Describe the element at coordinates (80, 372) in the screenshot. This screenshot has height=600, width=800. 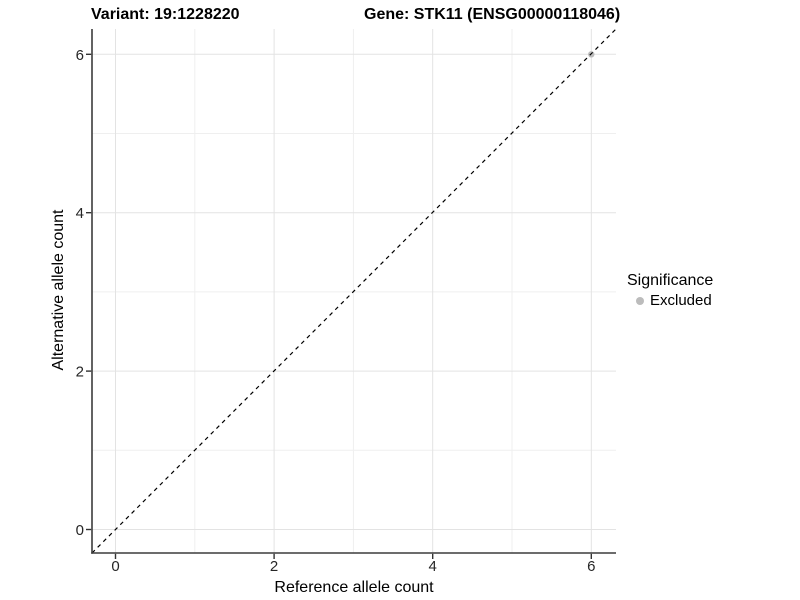
I see `y-tick-label: 2` at that location.